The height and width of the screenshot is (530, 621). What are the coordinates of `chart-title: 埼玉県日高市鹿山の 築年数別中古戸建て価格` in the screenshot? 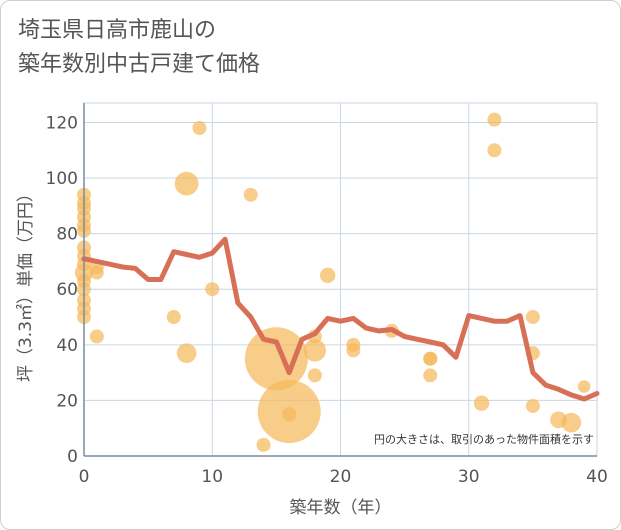 It's located at (139, 48).